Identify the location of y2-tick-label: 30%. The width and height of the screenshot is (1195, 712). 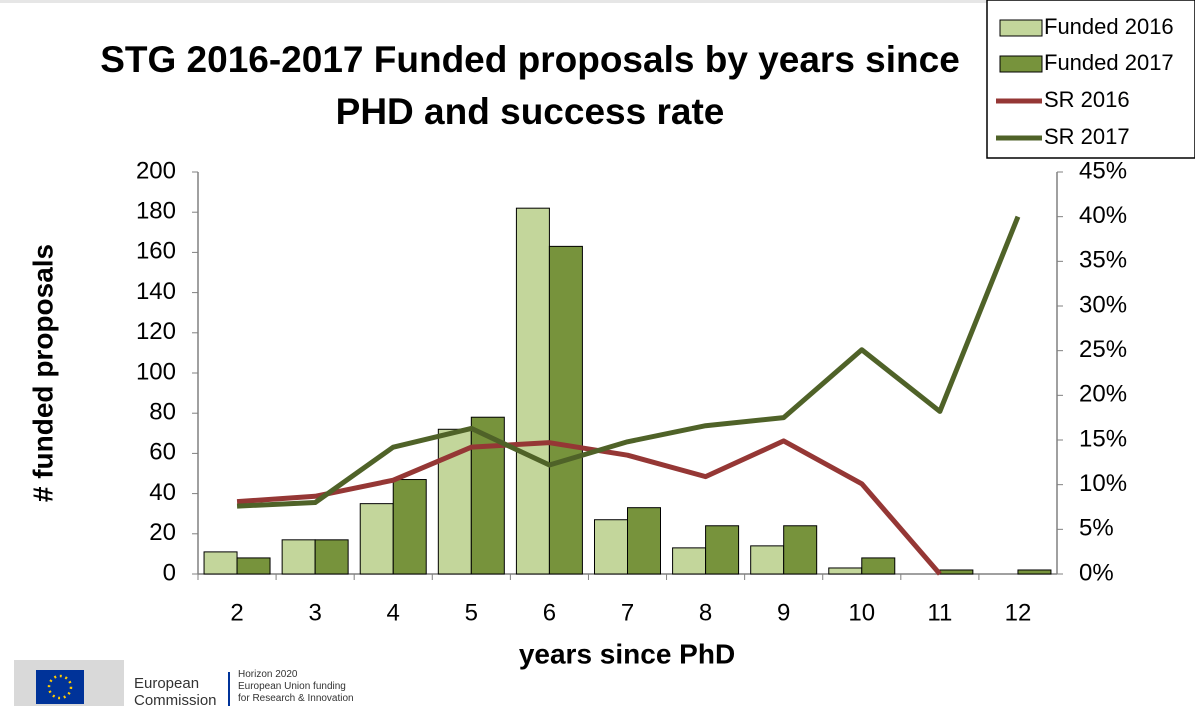
(1103, 304).